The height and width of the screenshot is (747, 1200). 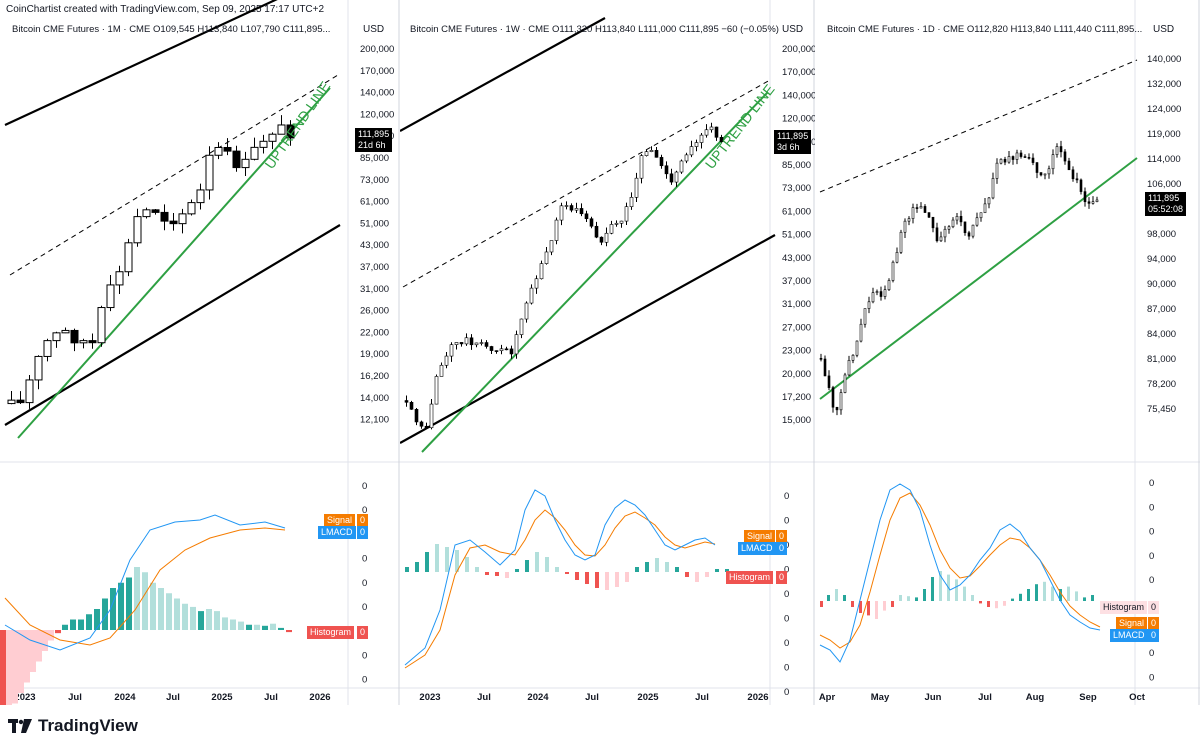 What do you see at coordinates (374, 332) in the screenshot?
I see `price-tick-label: 22,000` at bounding box center [374, 332].